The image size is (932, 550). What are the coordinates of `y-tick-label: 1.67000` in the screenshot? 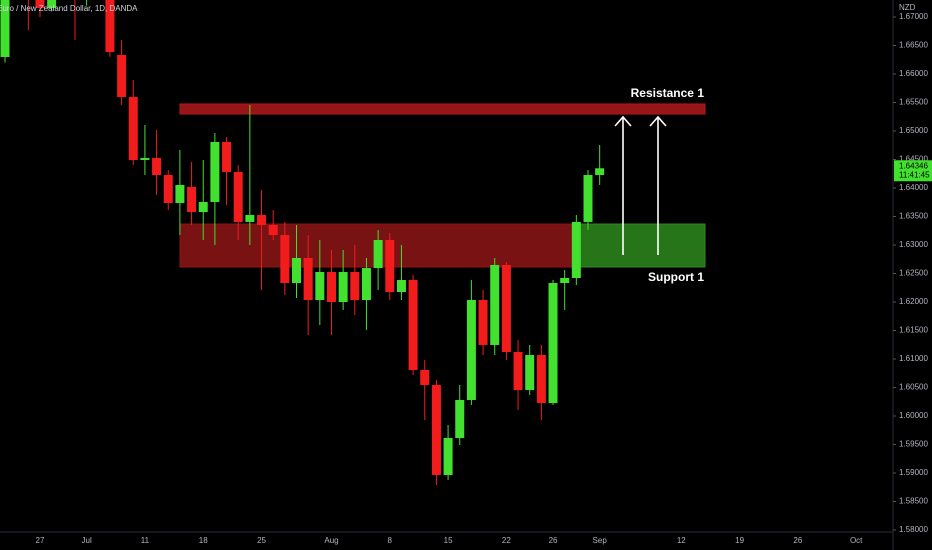 It's located at (913, 16).